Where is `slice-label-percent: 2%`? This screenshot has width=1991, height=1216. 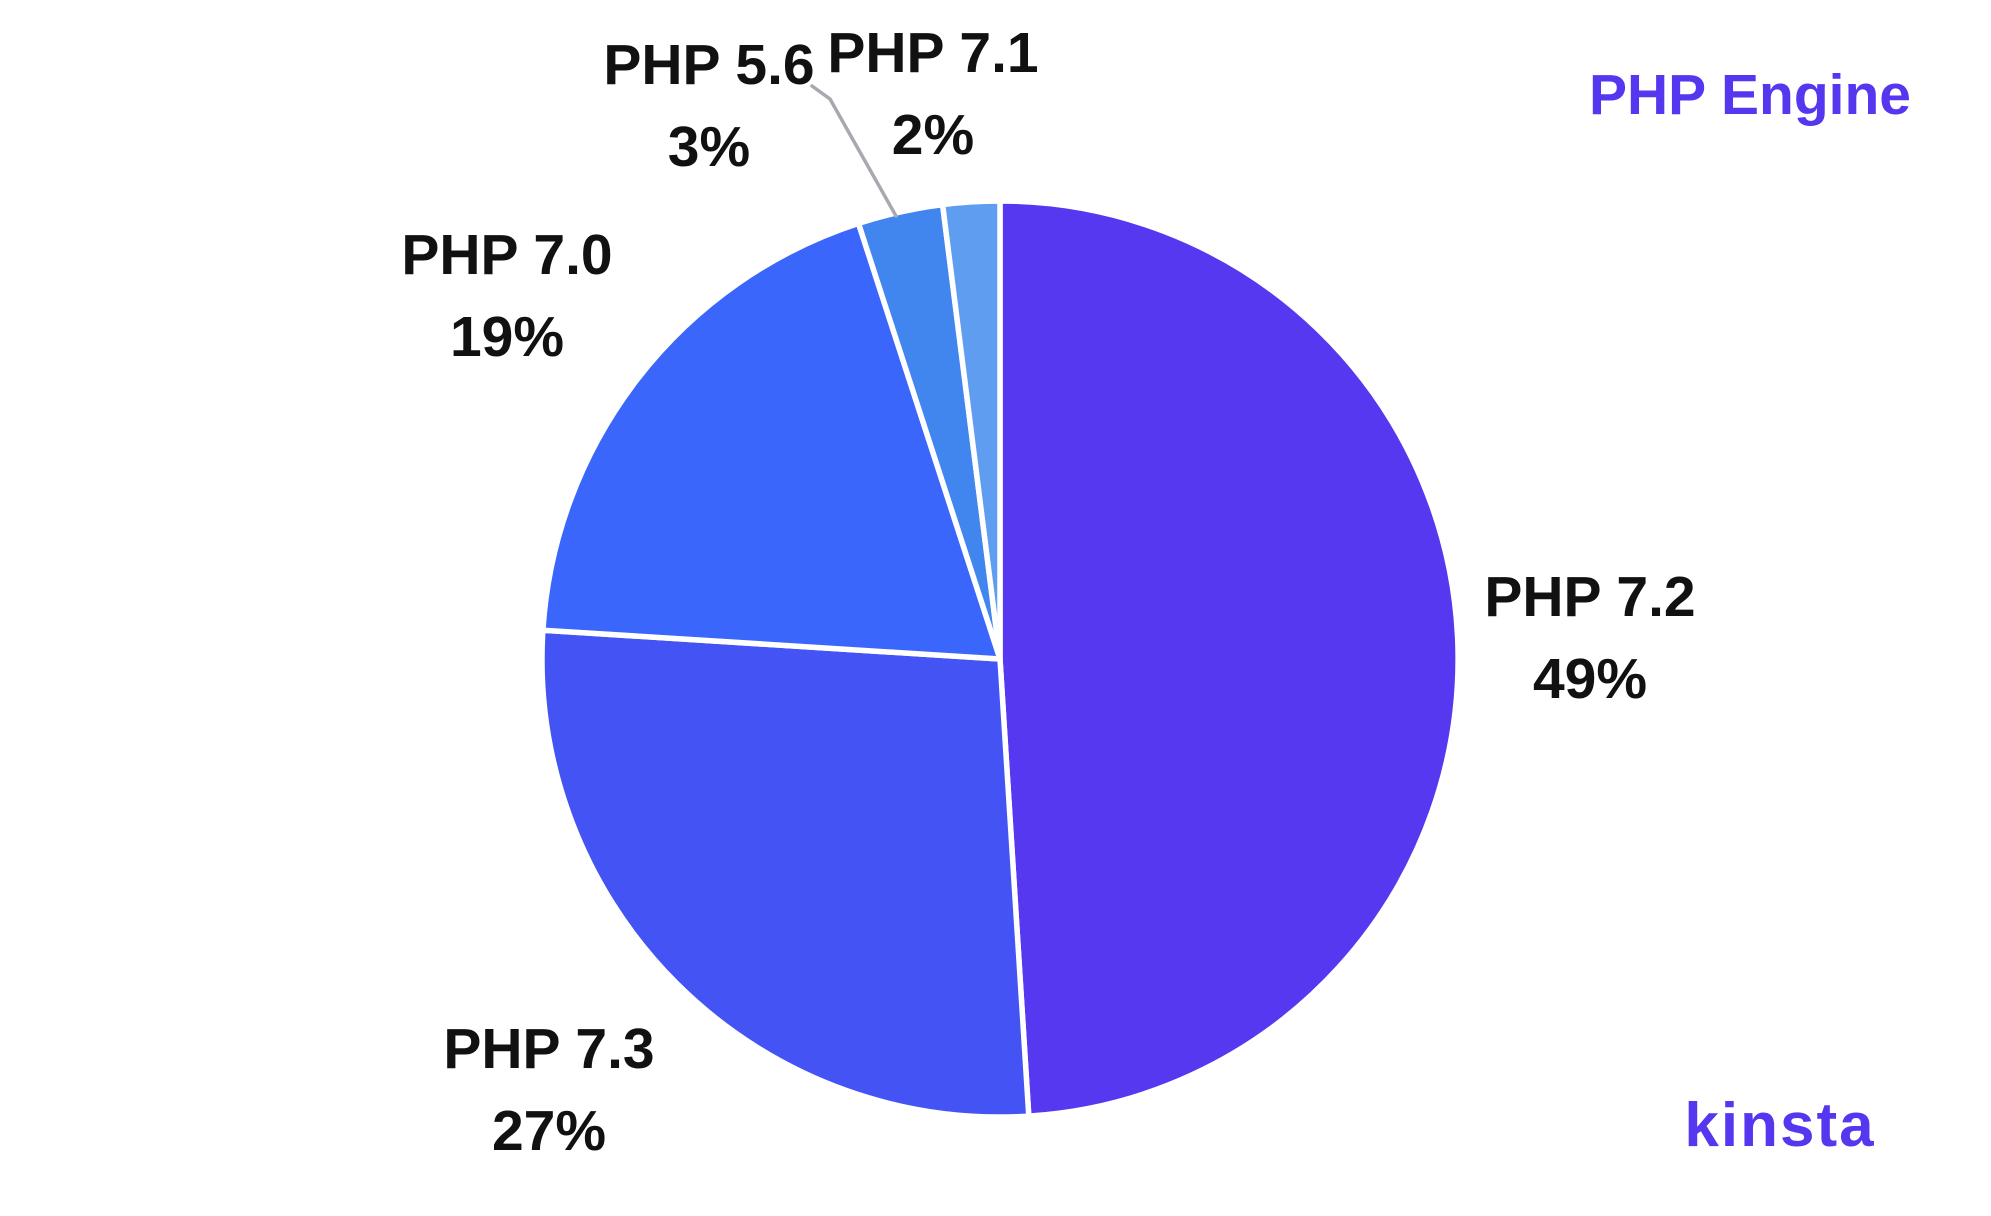 slice-label-percent: 2% is located at coordinates (933, 135).